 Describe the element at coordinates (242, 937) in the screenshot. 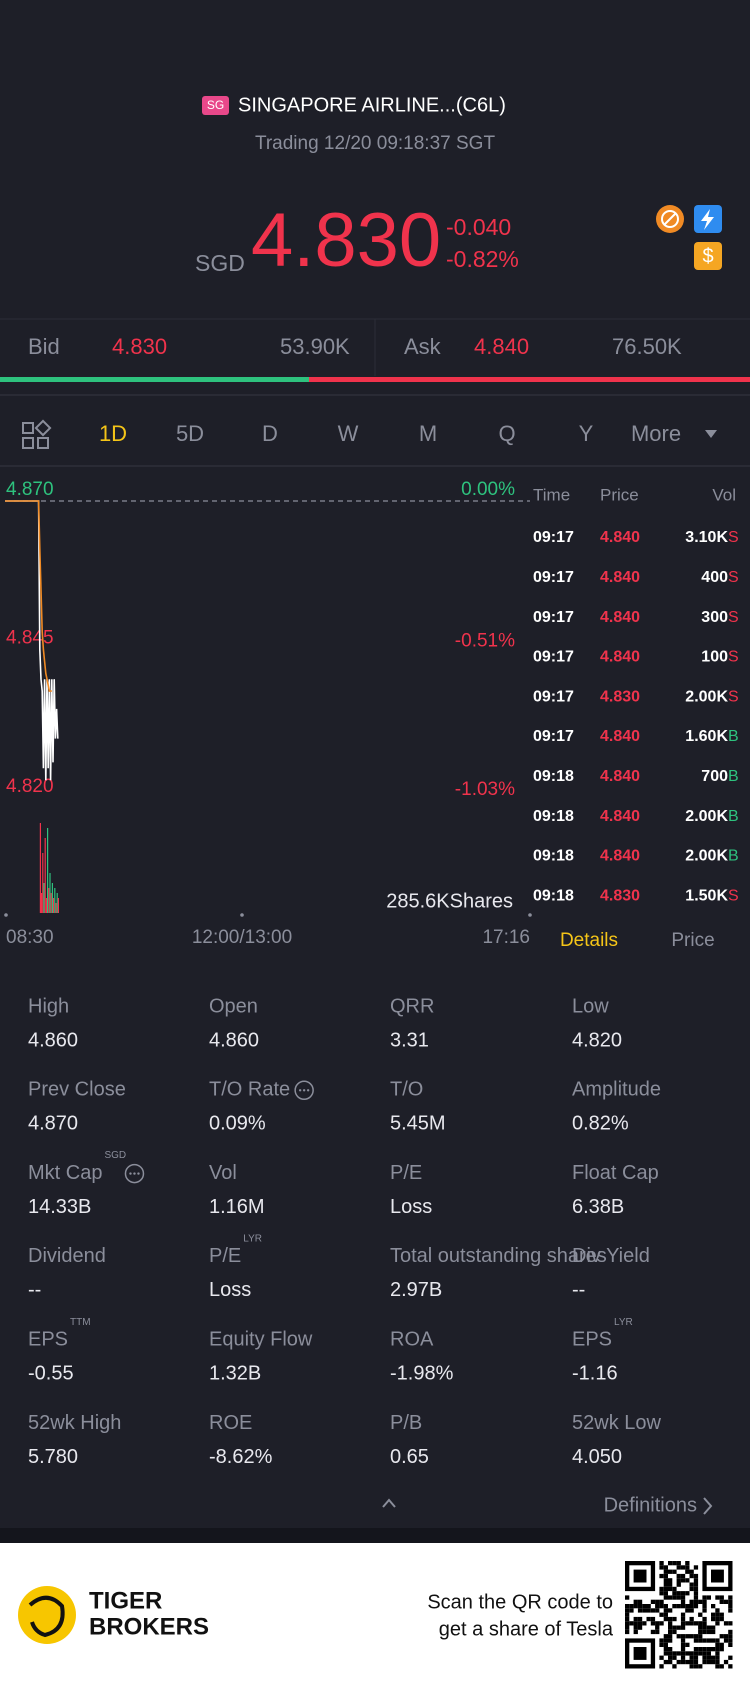

I see `x-tick-label: 12:00/13:00` at that location.